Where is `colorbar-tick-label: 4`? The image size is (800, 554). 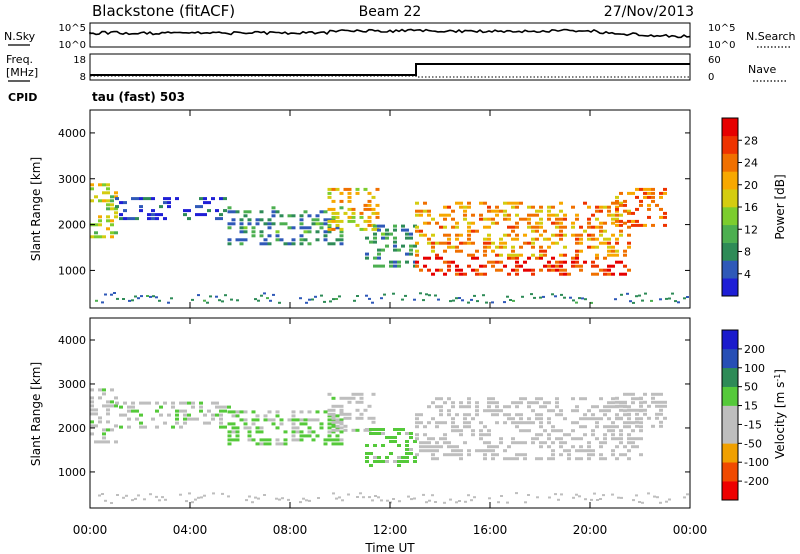 colorbar-tick-label: 4 is located at coordinates (747, 274).